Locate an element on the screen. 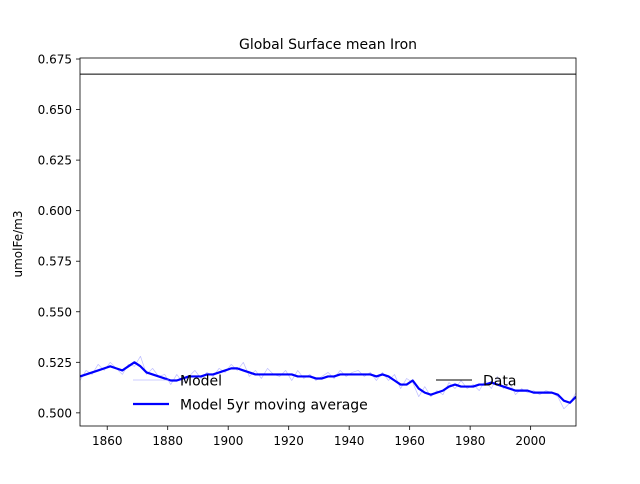 The height and width of the screenshot is (484, 640). legend-label: Data is located at coordinates (499, 382).